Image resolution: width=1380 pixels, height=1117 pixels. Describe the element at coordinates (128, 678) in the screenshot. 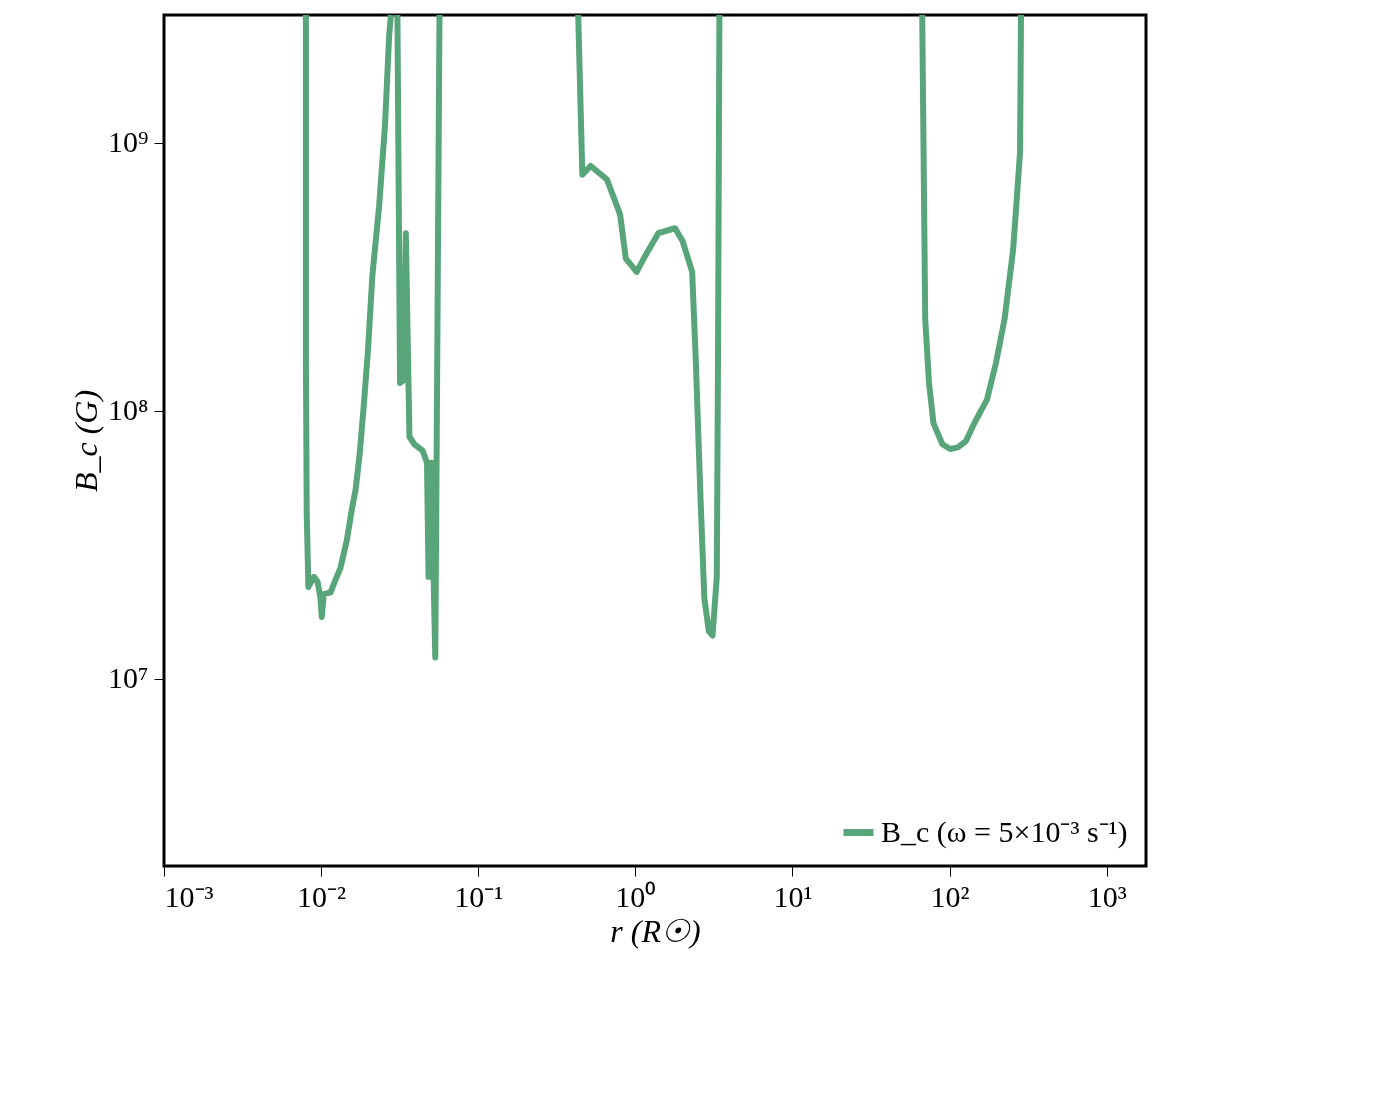

I see `y-tick-label: 10⁷` at that location.